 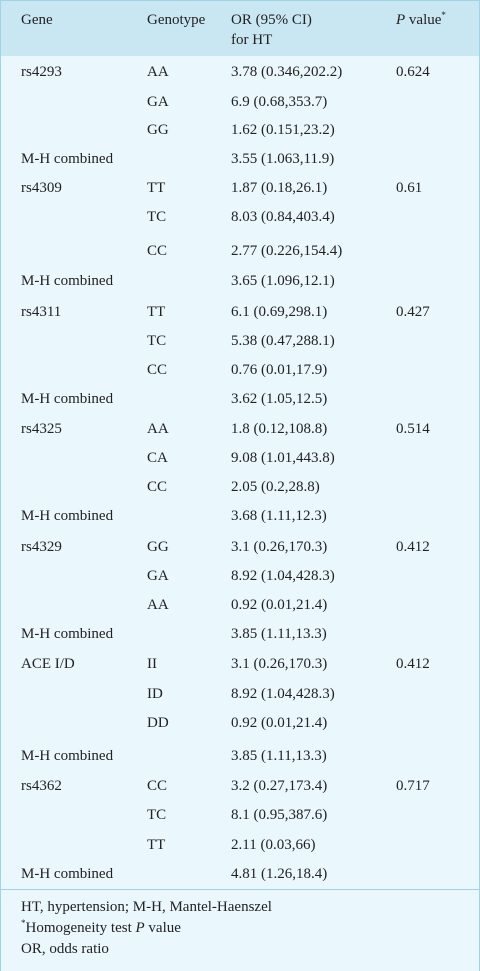 What do you see at coordinates (279, 874) in the screenshot?
I see `cell-or-ci: 4.81 (1.26,18.4)` at bounding box center [279, 874].